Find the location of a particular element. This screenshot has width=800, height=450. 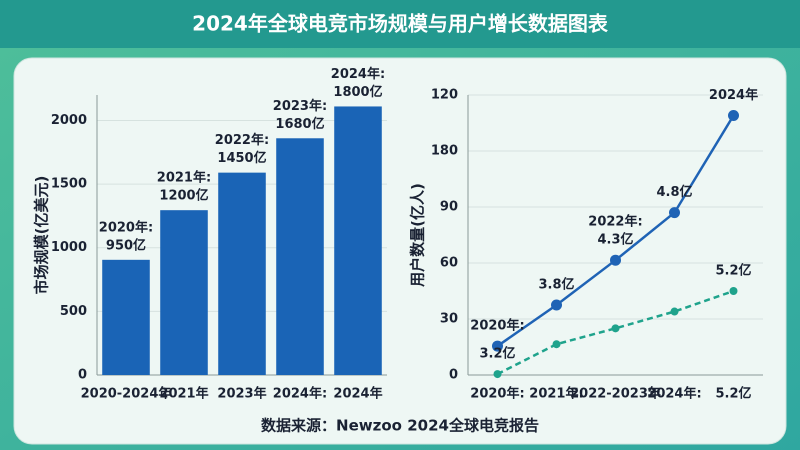

annotation: 2024年: is located at coordinates (358, 74).